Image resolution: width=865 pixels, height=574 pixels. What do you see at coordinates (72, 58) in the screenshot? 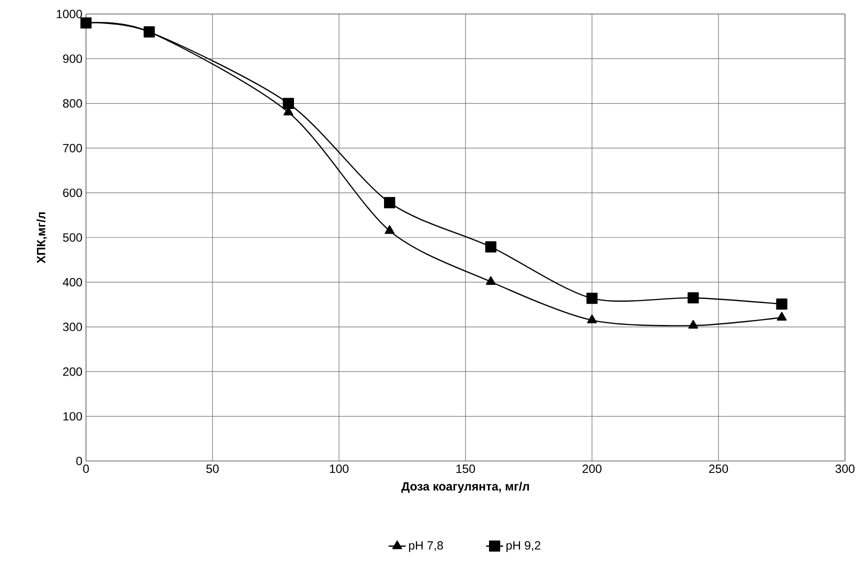
I see `y-tick-label: 900` at bounding box center [72, 58].